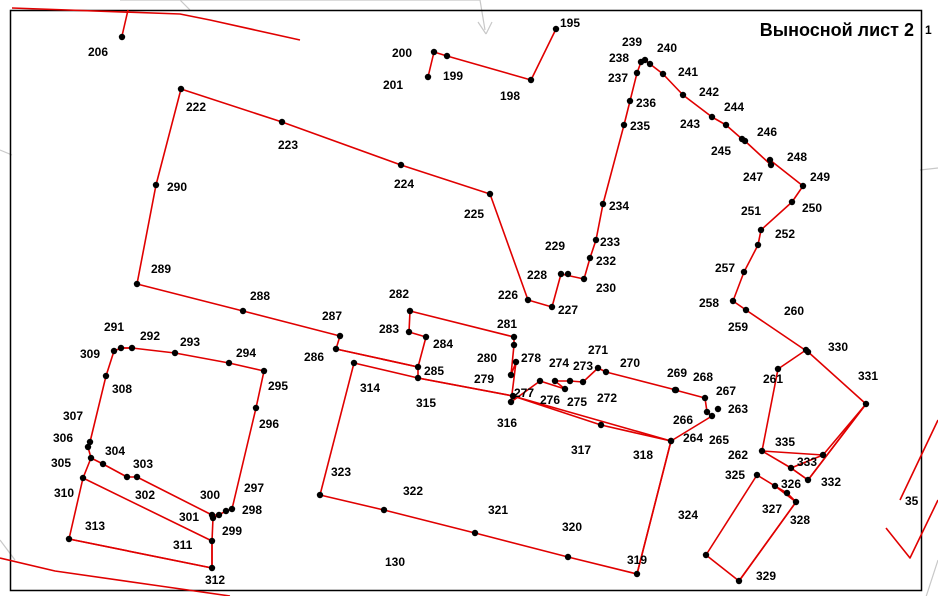  Describe the element at coordinates (177, 187) in the screenshot. I see `point-label-290: 290` at that location.